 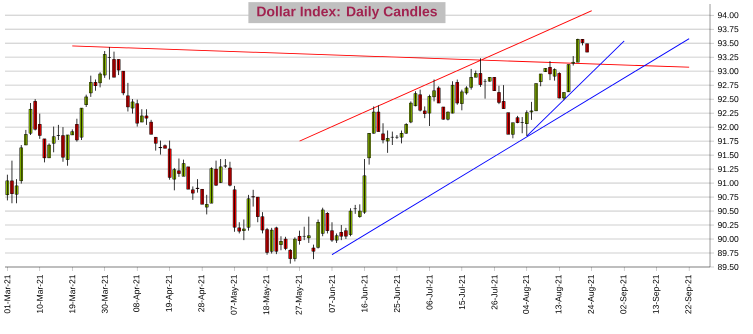 I want to click on x-tick-label: 27-May-21, so click(x=300, y=294).